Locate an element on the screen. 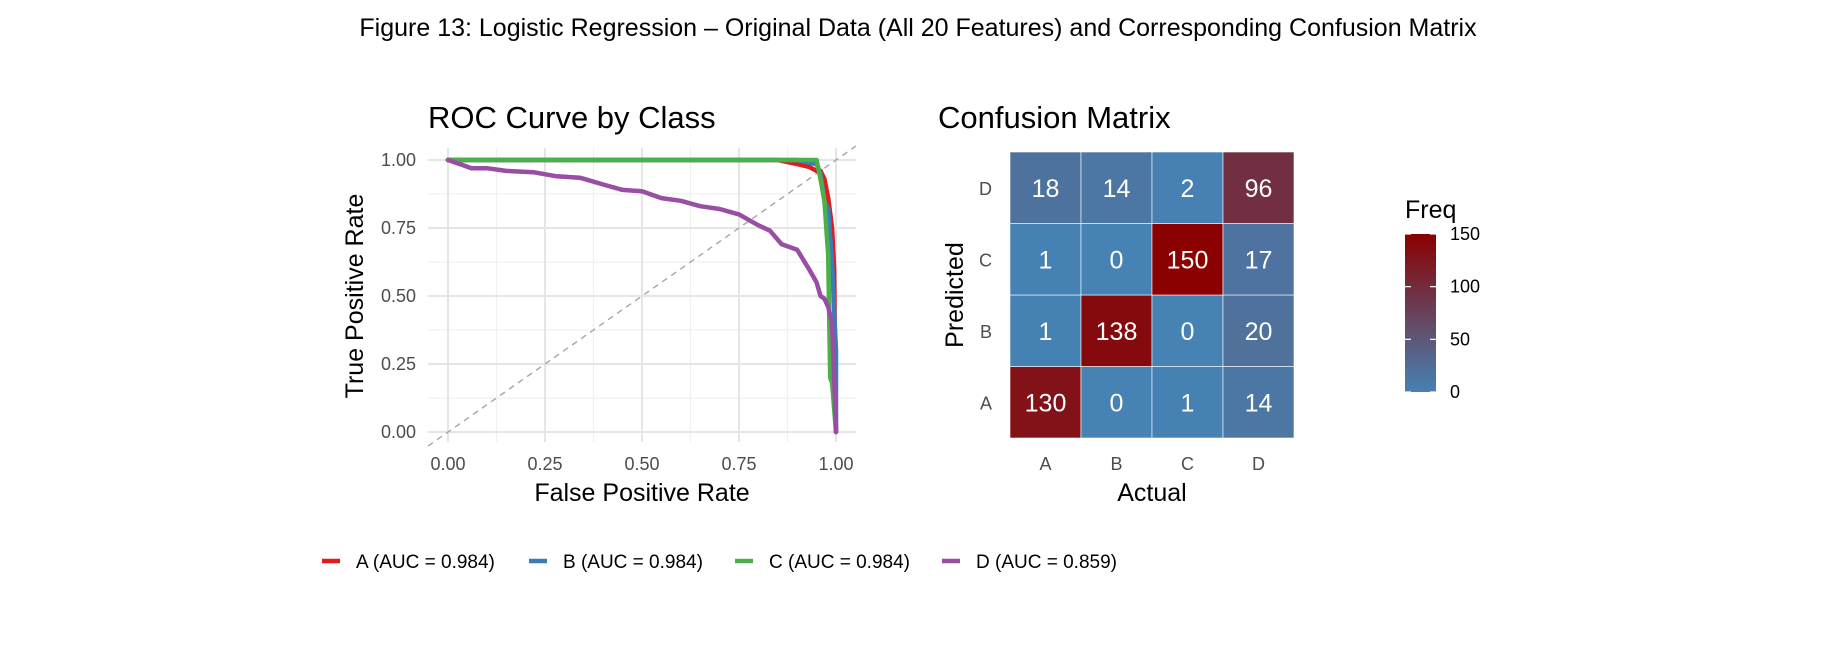 Image resolution: width=1836 pixels, height=669 pixels. confusion-y-tick-label: C is located at coordinates (985, 260).